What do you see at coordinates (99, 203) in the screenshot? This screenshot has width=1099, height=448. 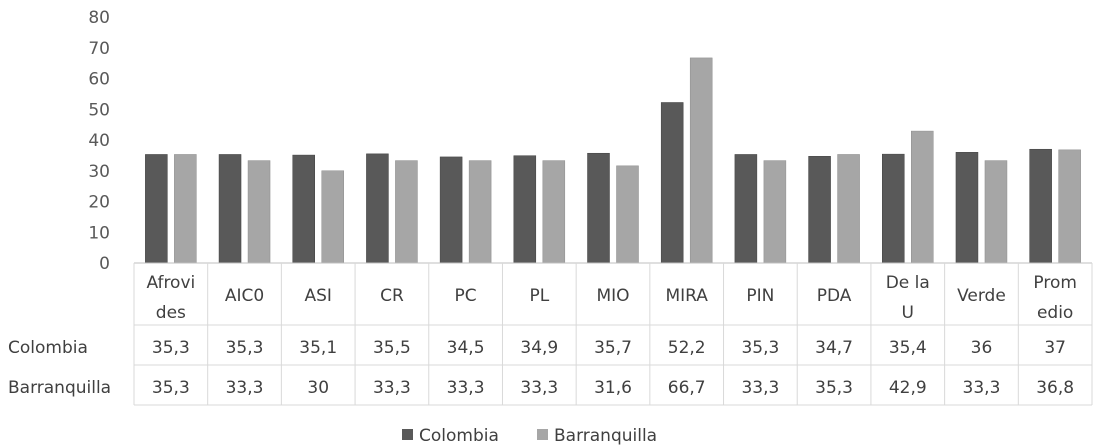 I see `y-tick-label: 20` at bounding box center [99, 203].